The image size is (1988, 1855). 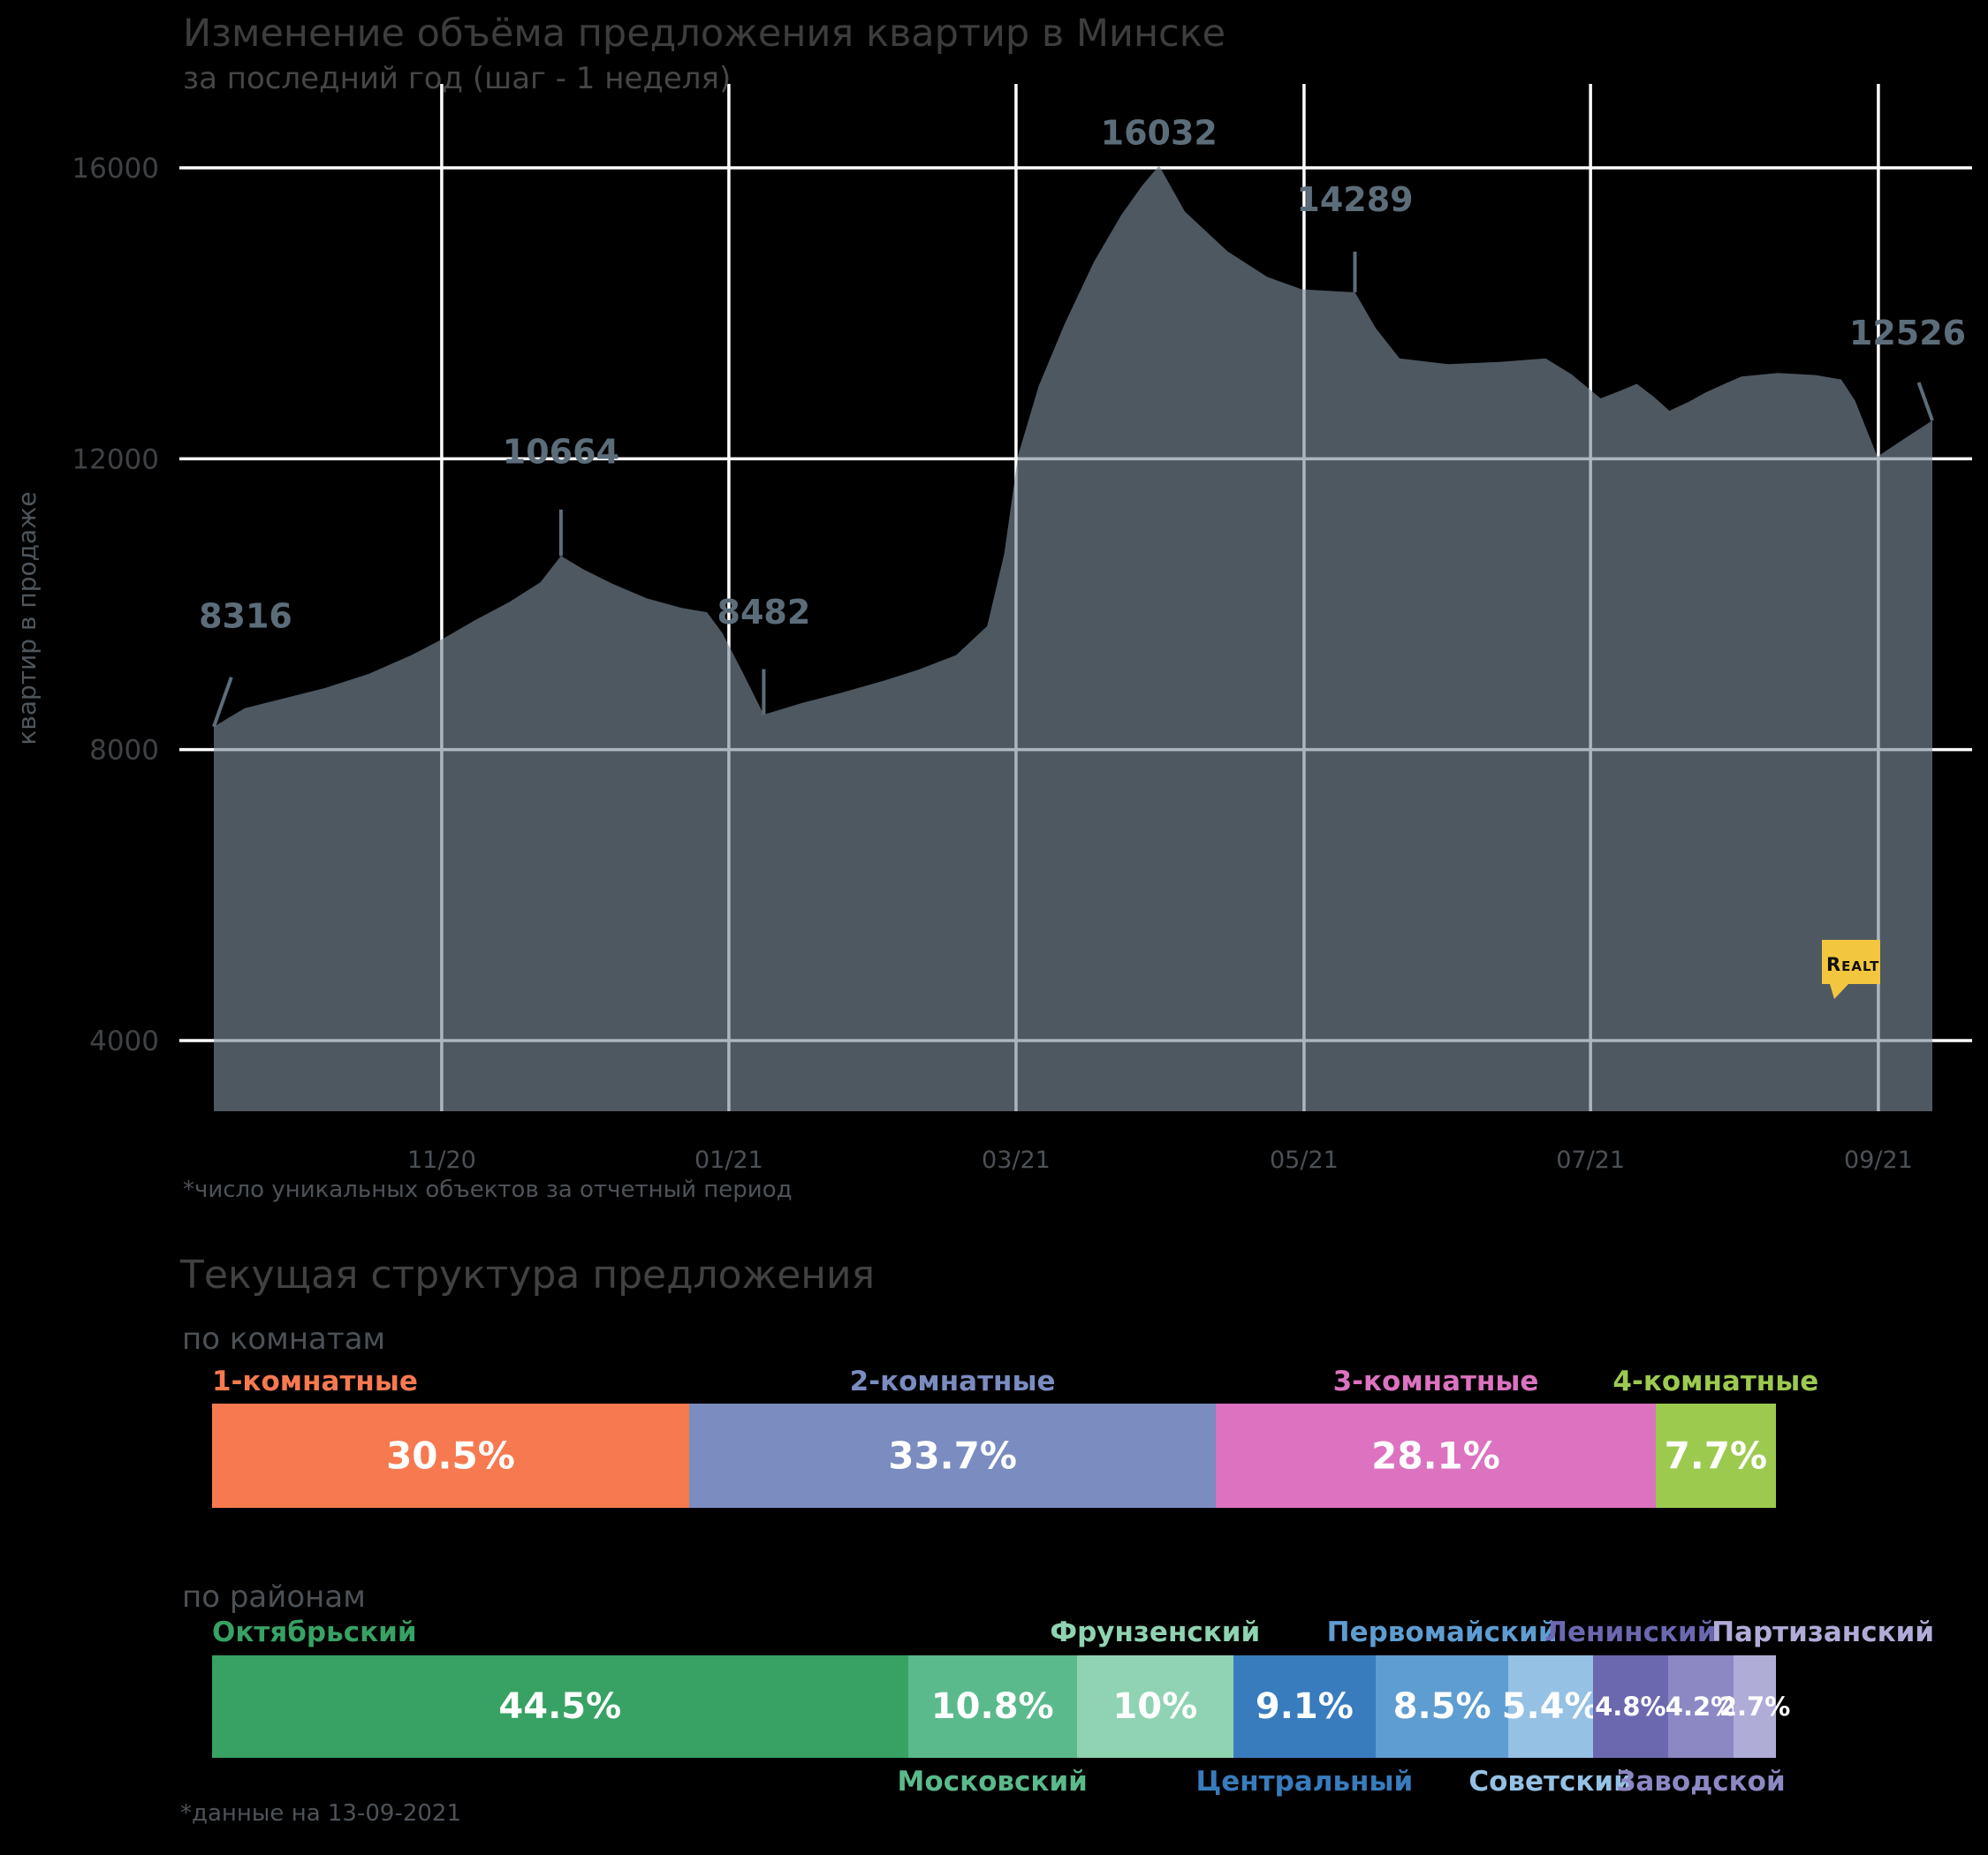 What do you see at coordinates (528, 1275) in the screenshot?
I see `section-title: Текущая структура предложения` at bounding box center [528, 1275].